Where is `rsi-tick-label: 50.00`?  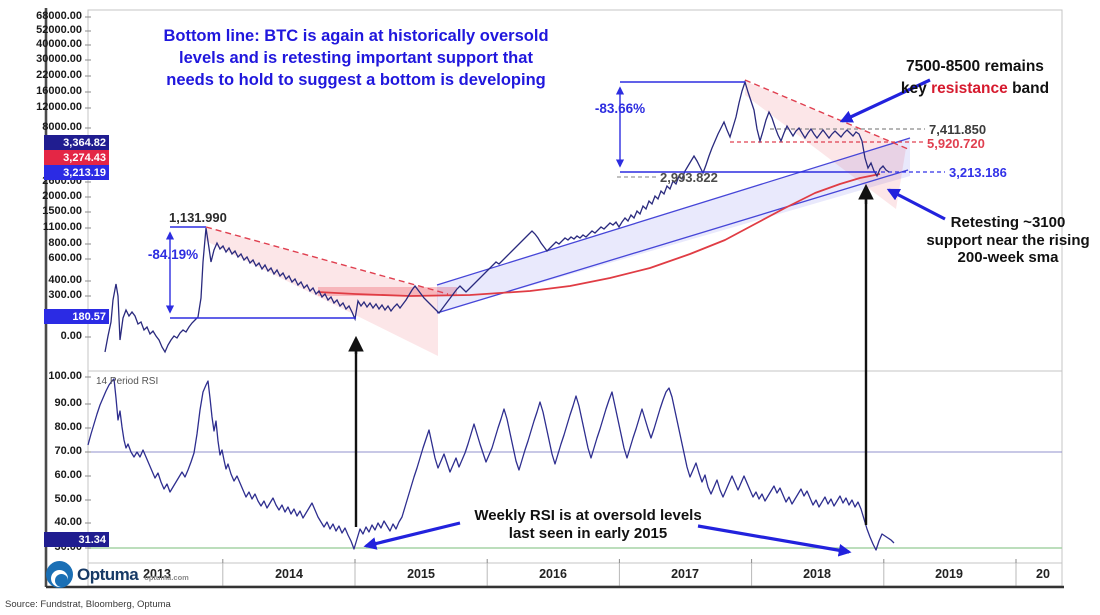
rsi-tick-label: 50.00 is located at coordinates (68, 499).